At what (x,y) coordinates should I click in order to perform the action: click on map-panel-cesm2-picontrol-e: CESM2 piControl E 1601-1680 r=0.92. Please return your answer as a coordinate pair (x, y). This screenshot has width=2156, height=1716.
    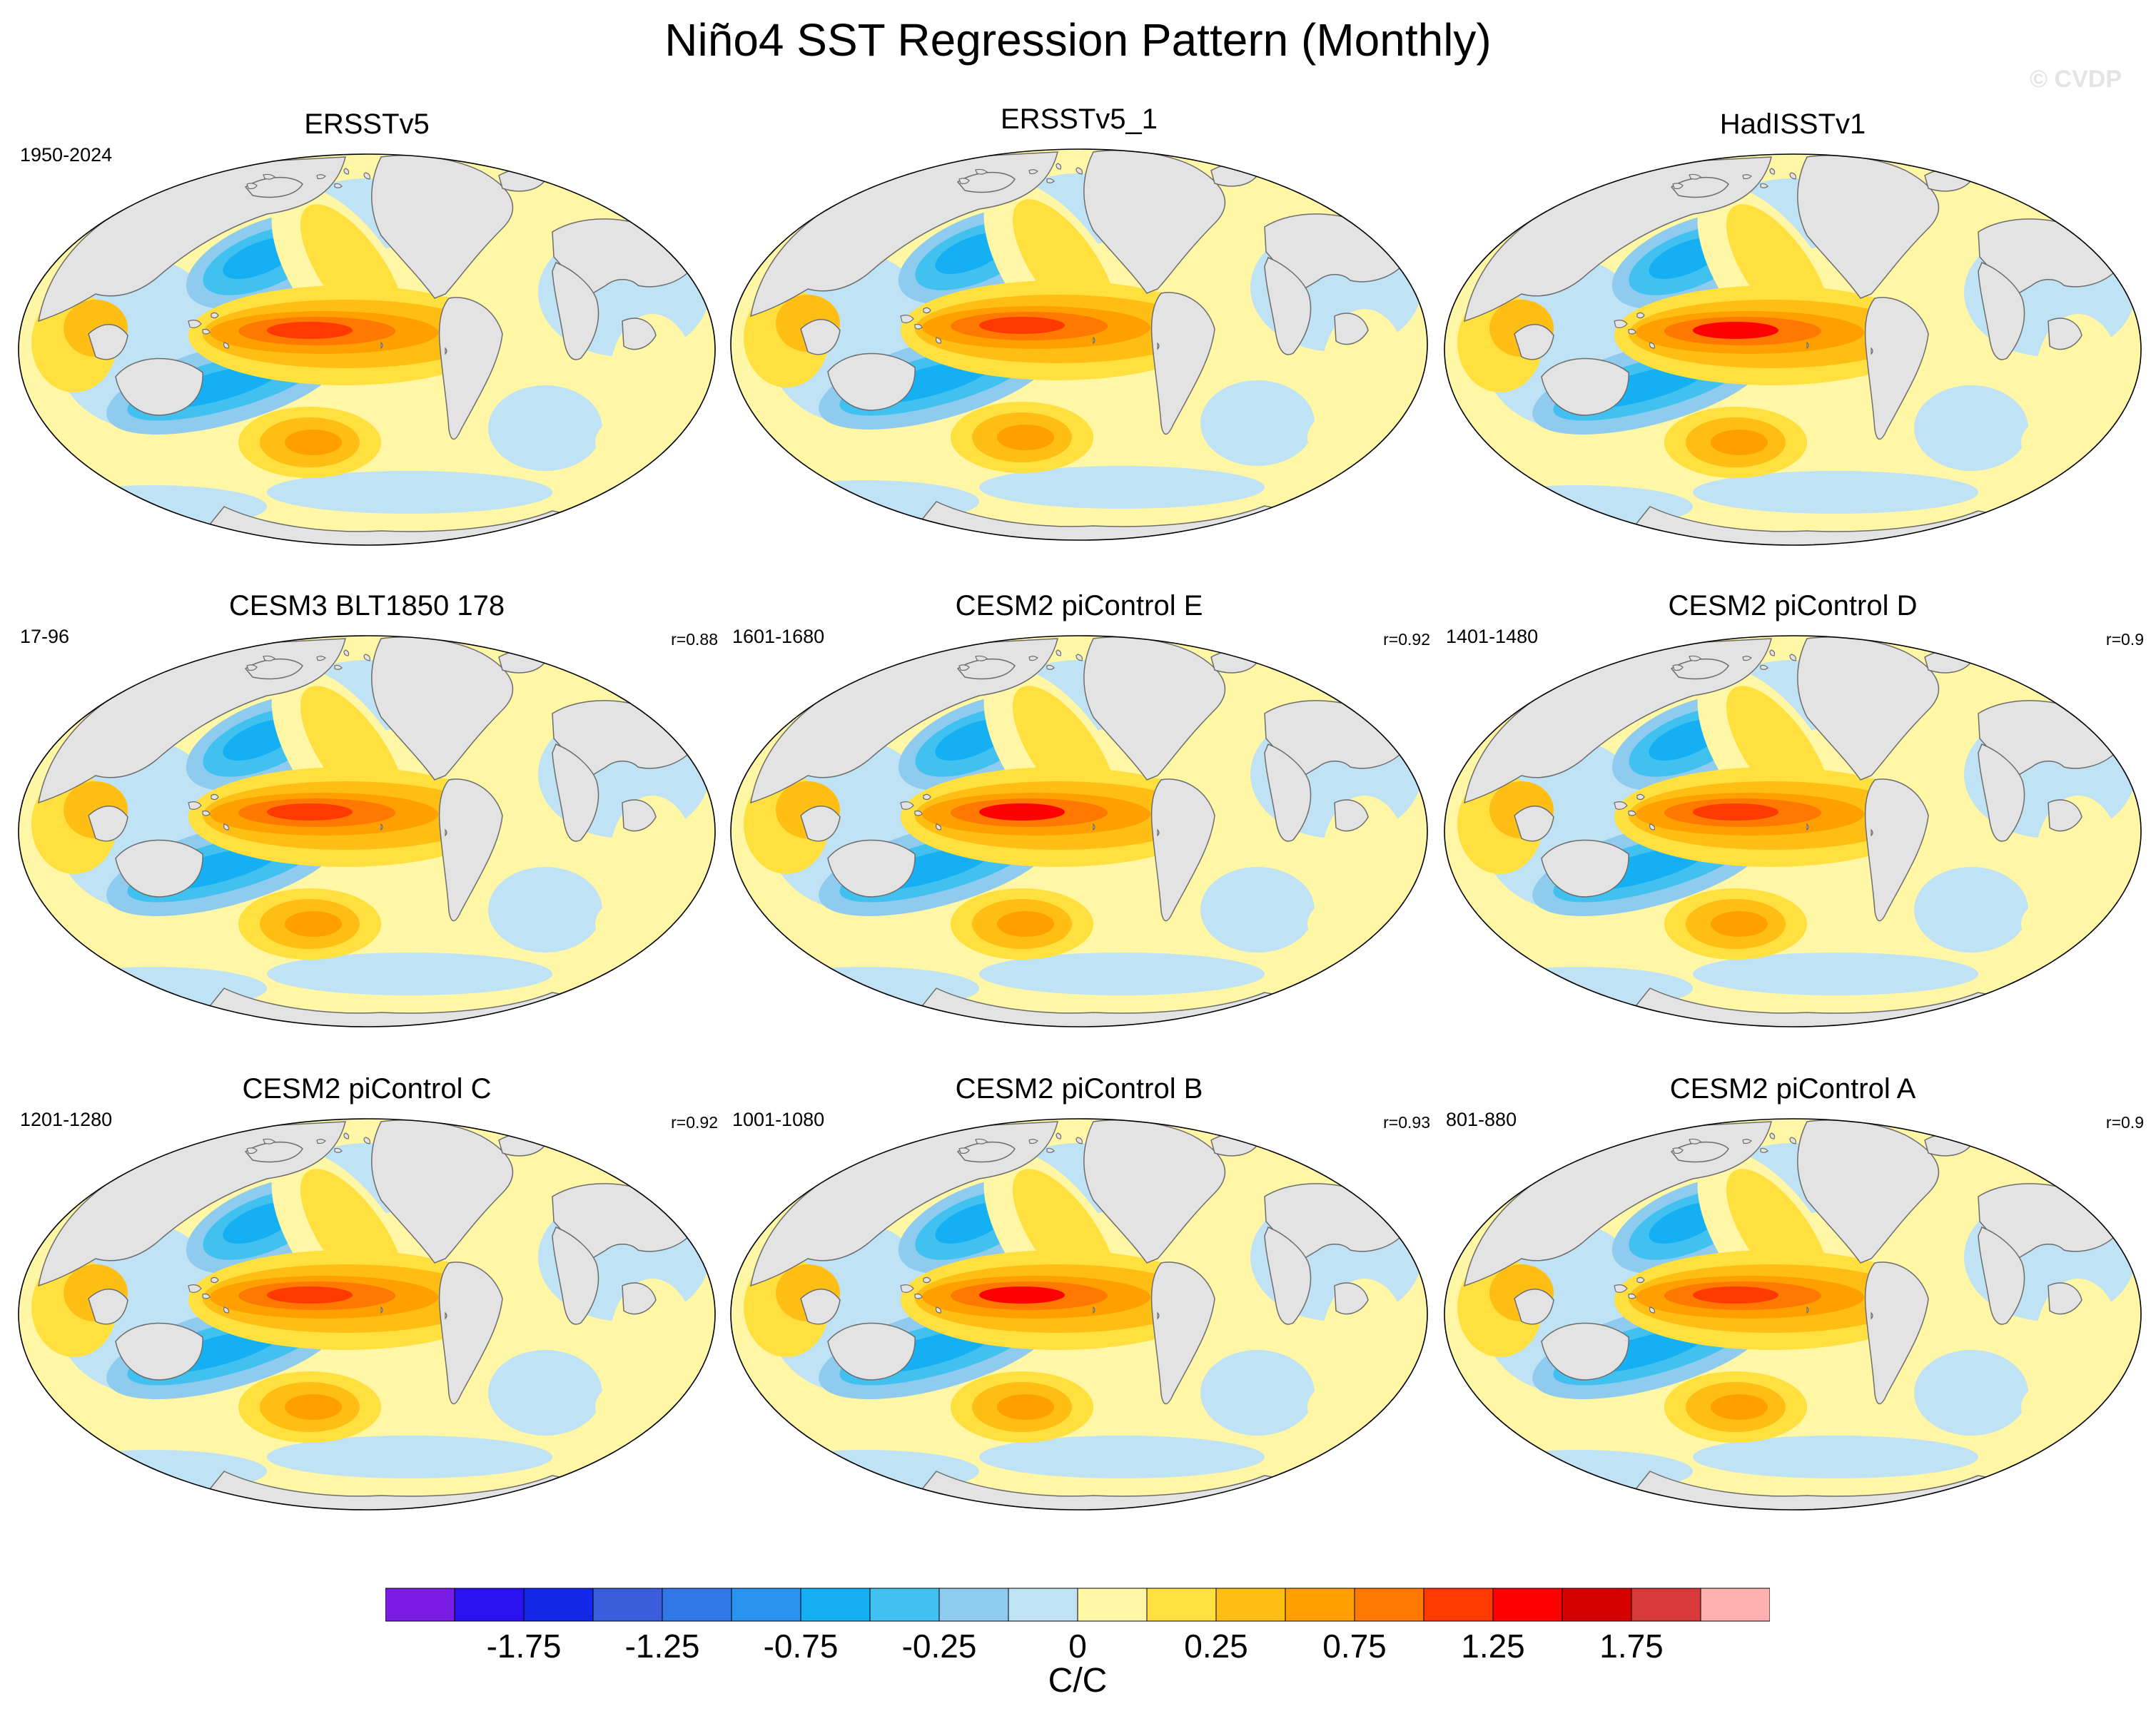
    Looking at the image, I should click on (1079, 817).